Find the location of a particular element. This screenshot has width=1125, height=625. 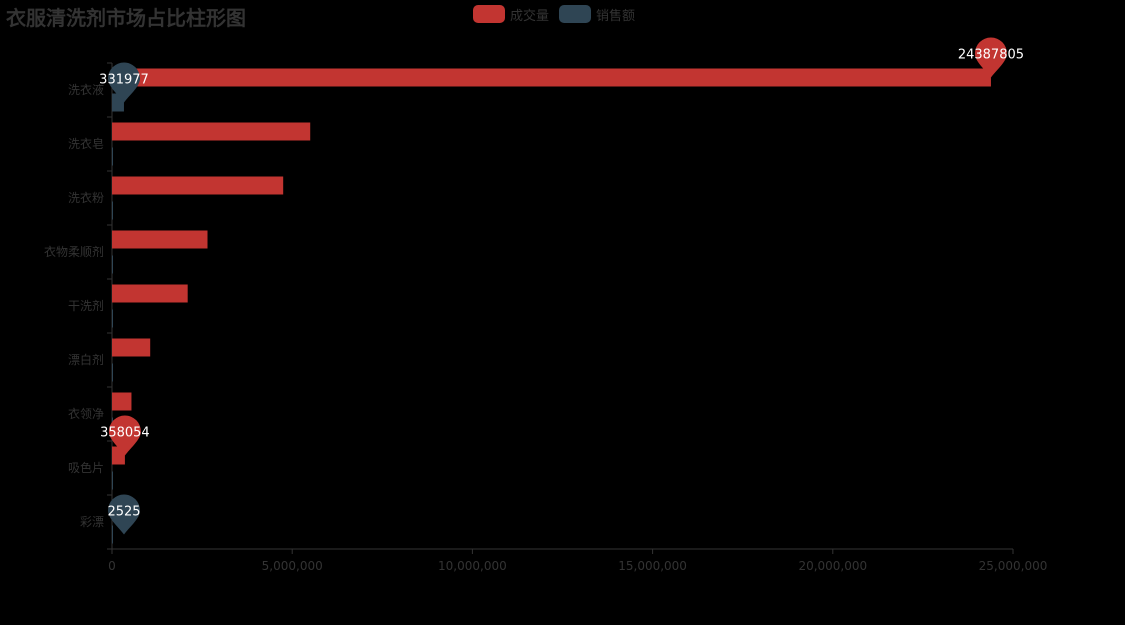

markpoint-label: 358054 is located at coordinates (125, 433).